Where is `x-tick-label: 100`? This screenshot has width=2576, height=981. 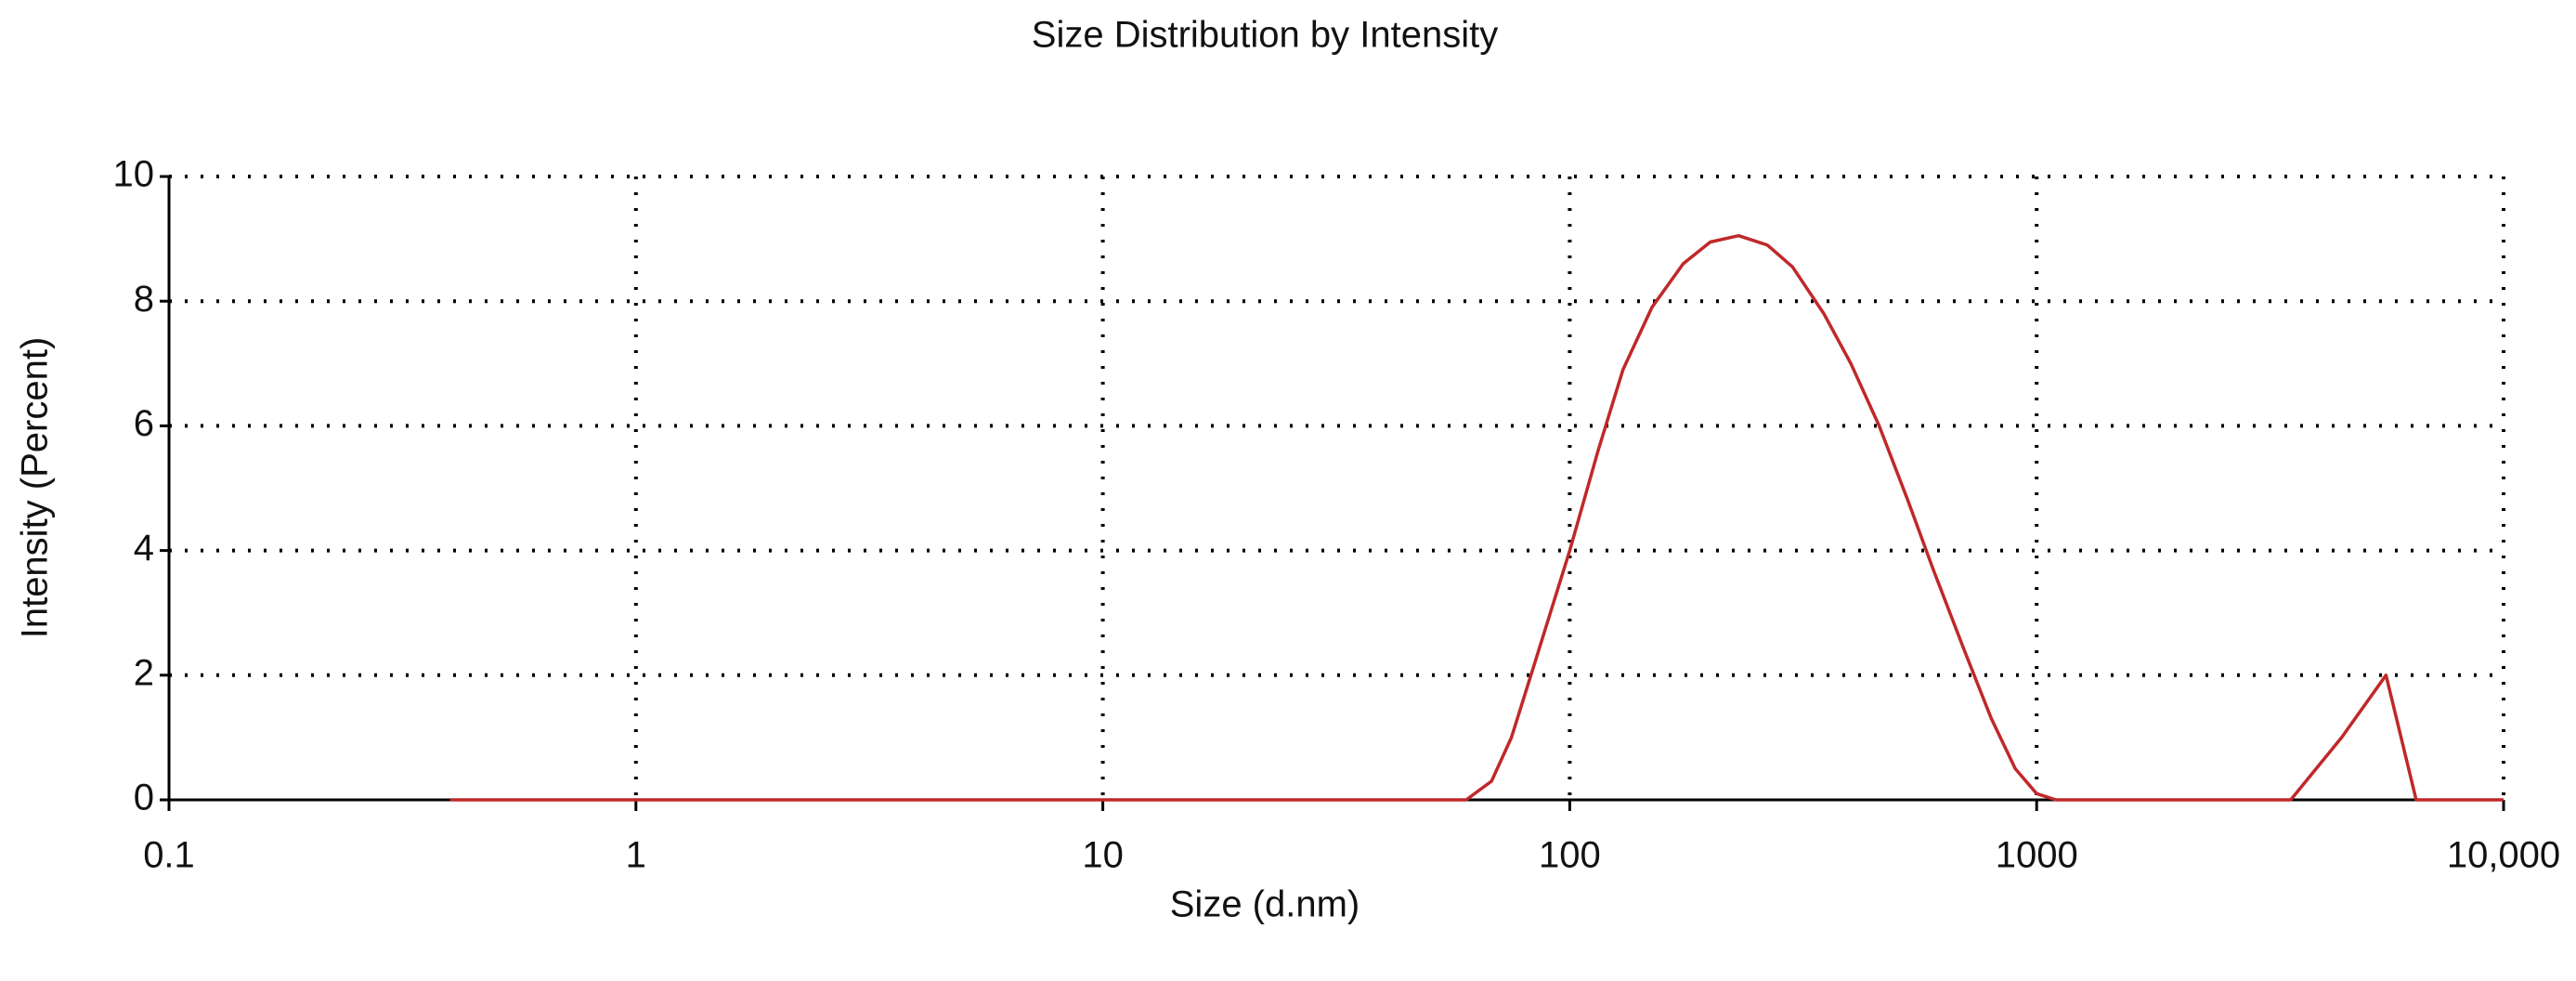 x-tick-label: 100 is located at coordinates (1570, 855).